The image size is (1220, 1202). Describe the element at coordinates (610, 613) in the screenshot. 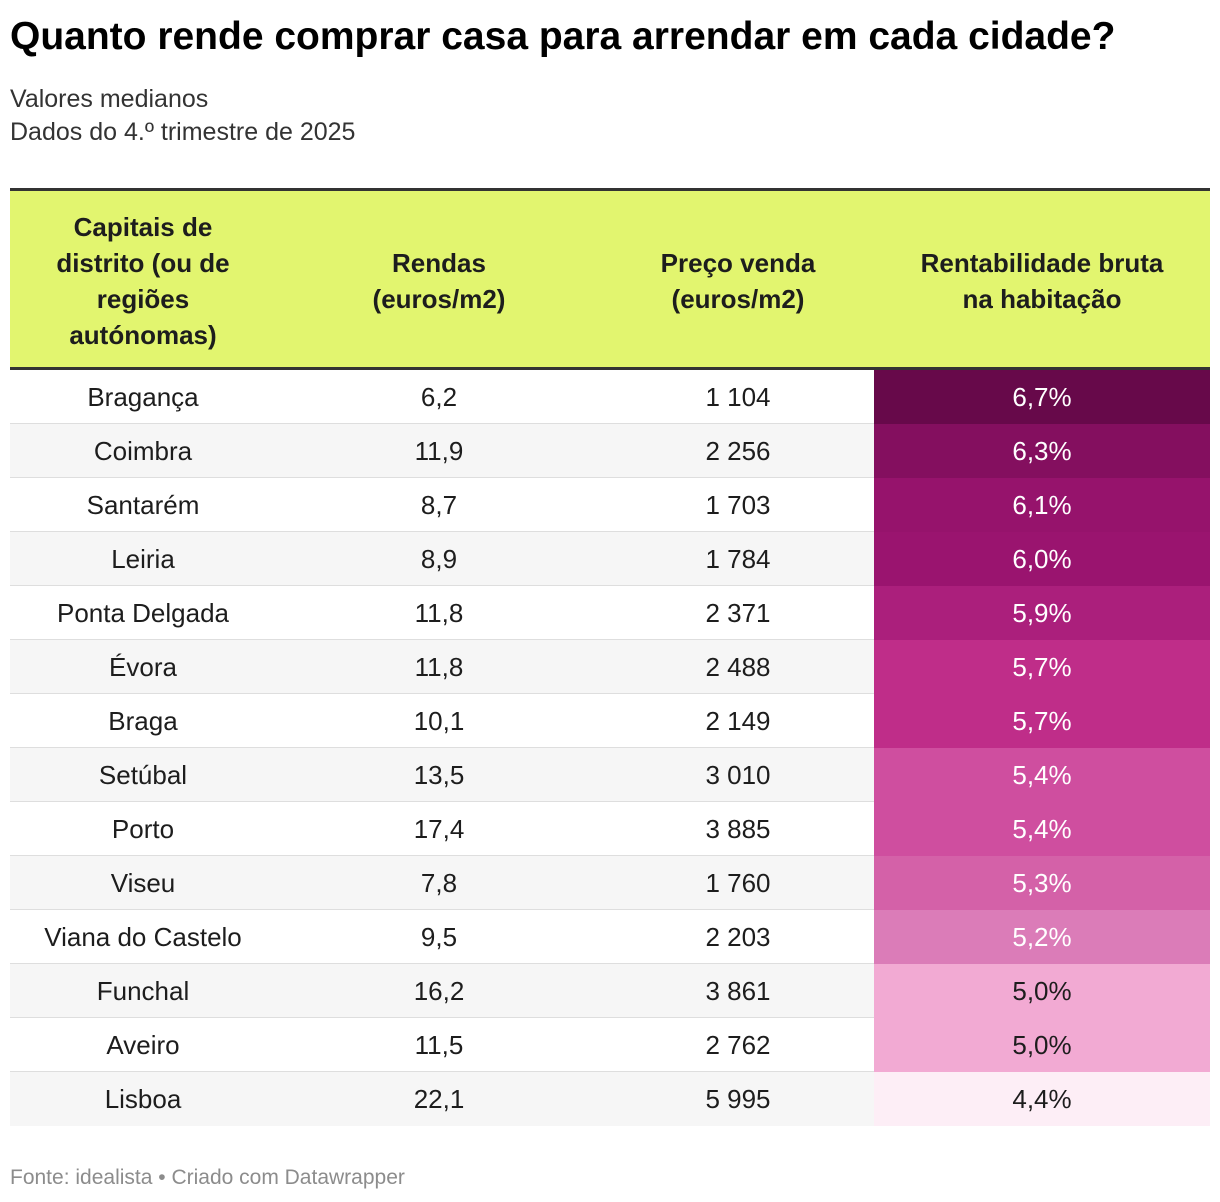

I see `table-row: Ponta Delgada 11,8 2 371 5,9%` at that location.